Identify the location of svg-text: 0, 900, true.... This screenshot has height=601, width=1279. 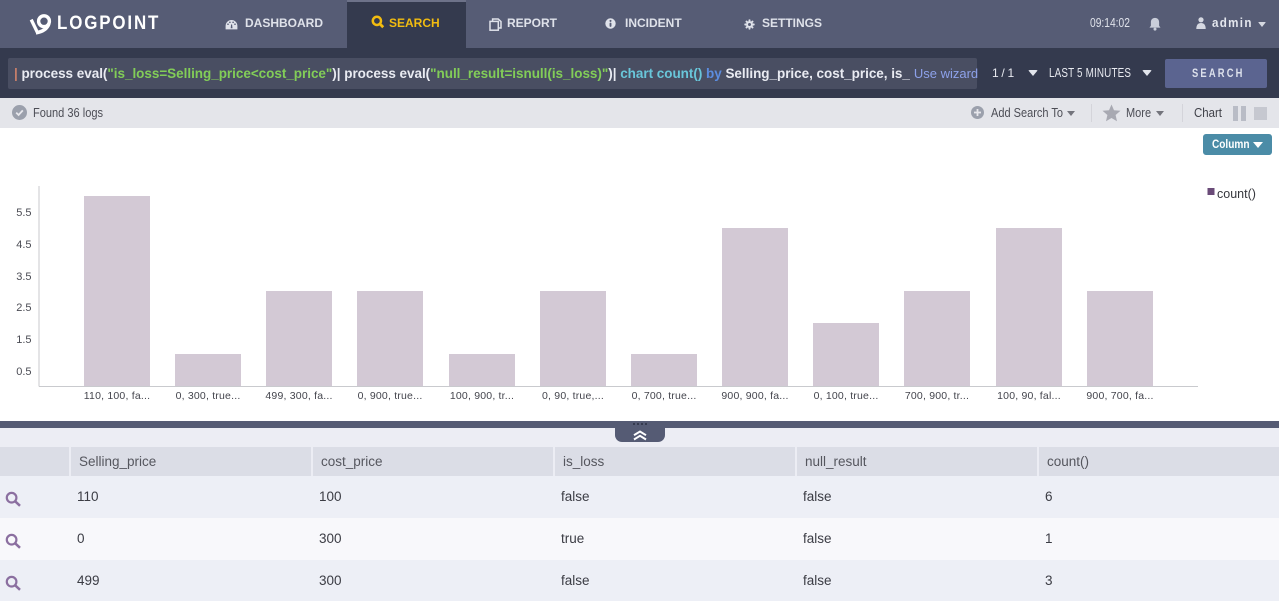
(390, 396).